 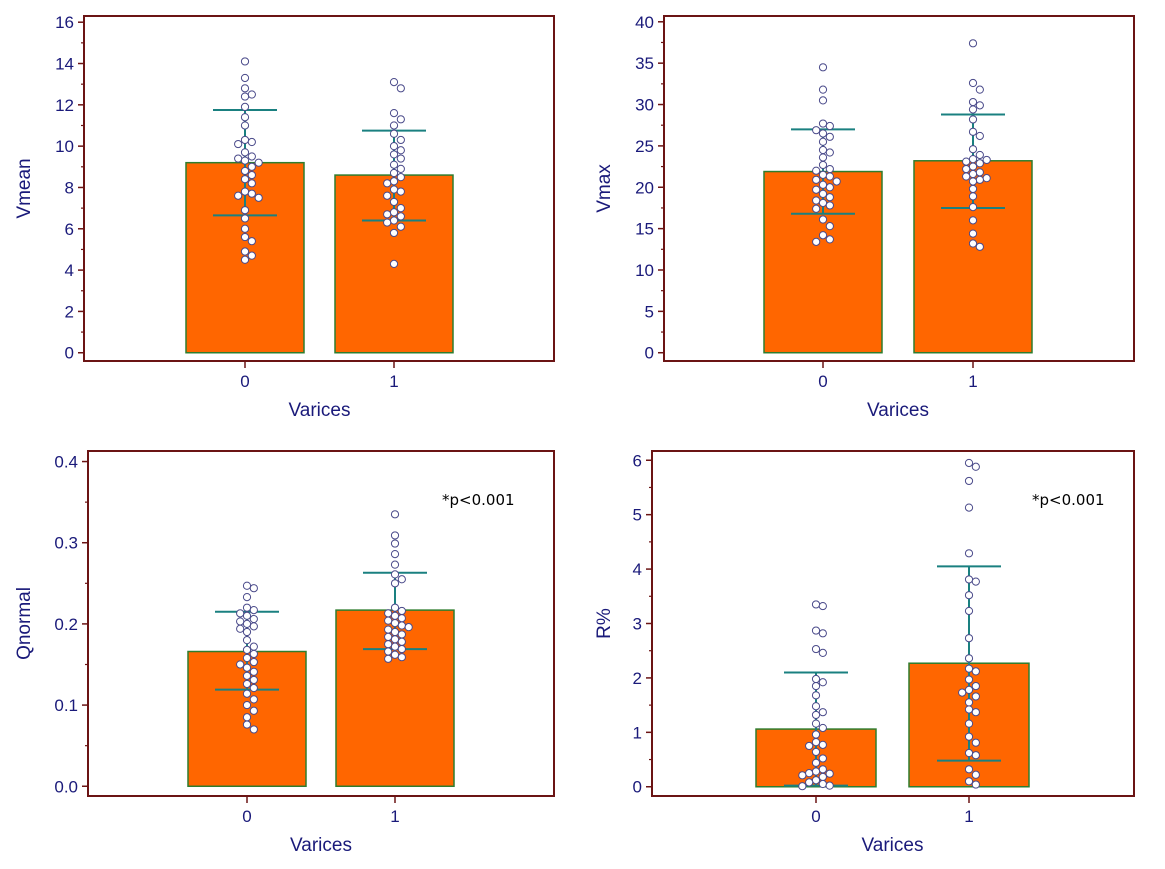 What do you see at coordinates (893, 845) in the screenshot?
I see `x-axis-label: Varices` at bounding box center [893, 845].